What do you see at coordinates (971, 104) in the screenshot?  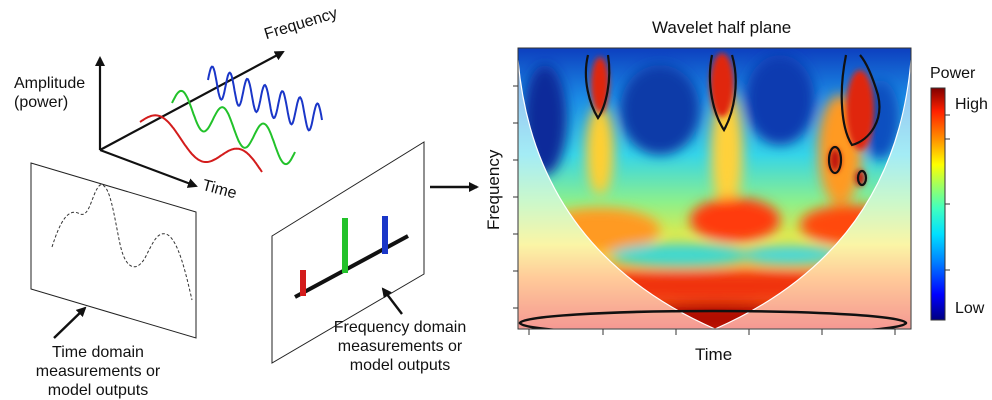 I see `colorbar-high-label: High` at bounding box center [971, 104].